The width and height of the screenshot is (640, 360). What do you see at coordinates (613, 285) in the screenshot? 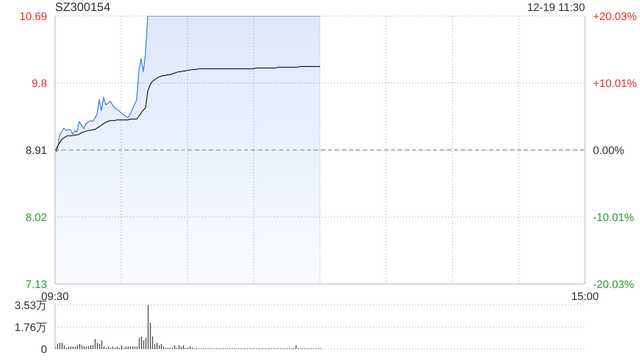
I see `y2-tick-label: -20.03%` at bounding box center [613, 285].